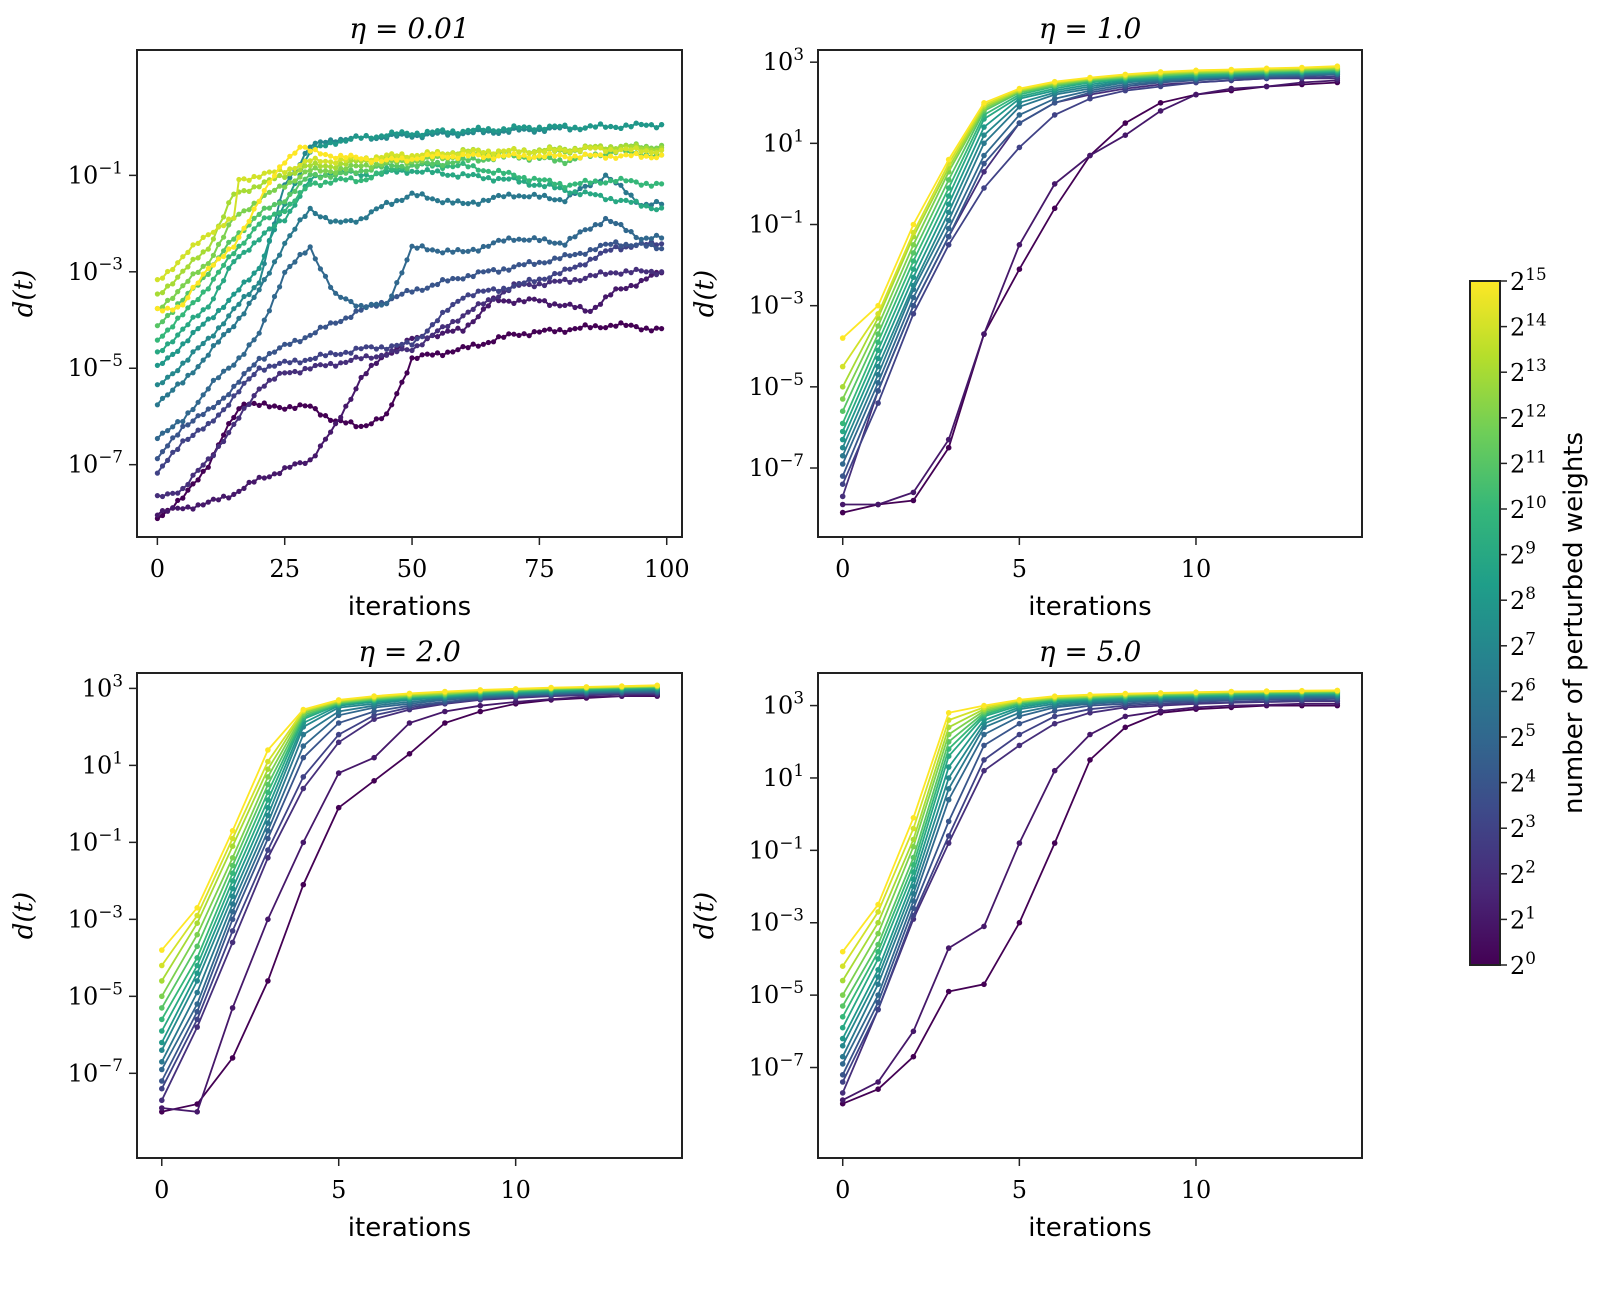 The height and width of the screenshot is (1298, 1615). I want to click on x-tick-label: 75, so click(539, 569).